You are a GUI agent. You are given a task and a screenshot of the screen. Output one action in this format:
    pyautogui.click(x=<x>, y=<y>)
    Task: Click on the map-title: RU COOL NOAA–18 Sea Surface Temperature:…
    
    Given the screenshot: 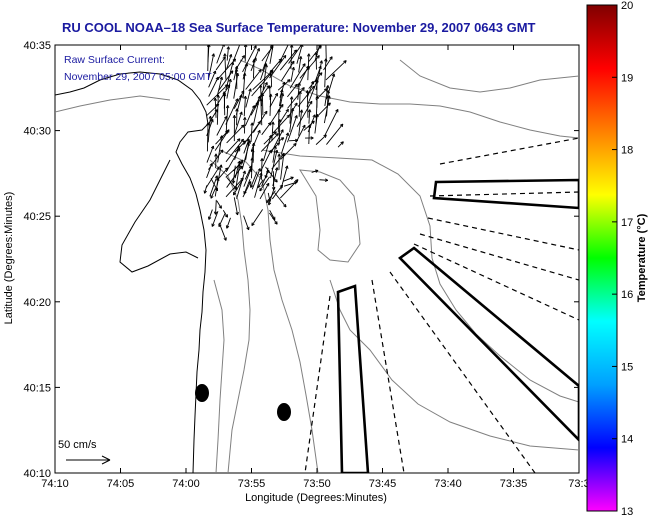 What is the action you would take?
    pyautogui.click(x=299, y=27)
    